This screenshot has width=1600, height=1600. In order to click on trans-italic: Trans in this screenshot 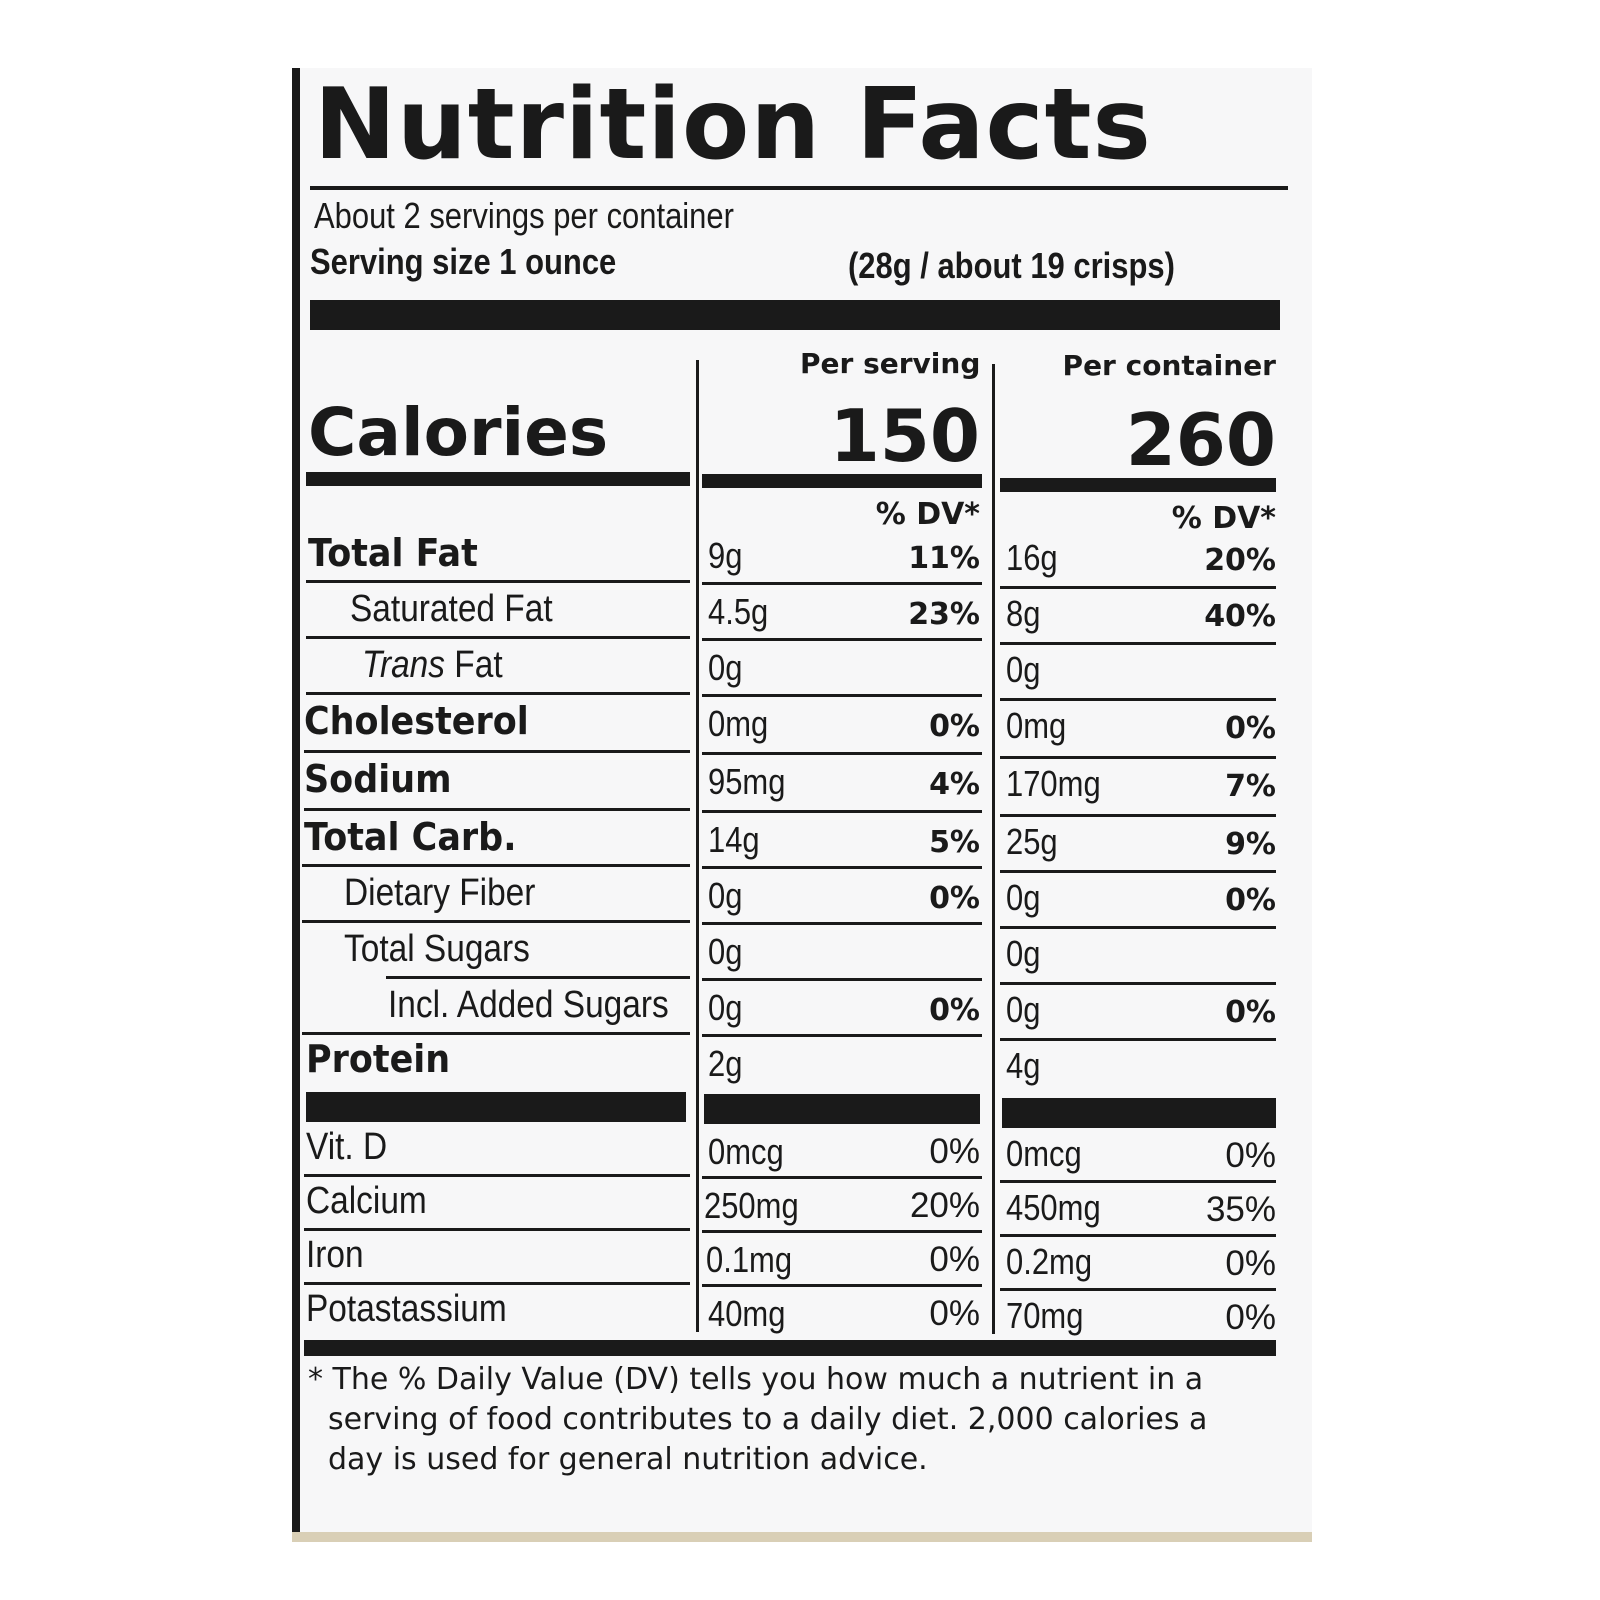, I will do `click(404, 665)`.